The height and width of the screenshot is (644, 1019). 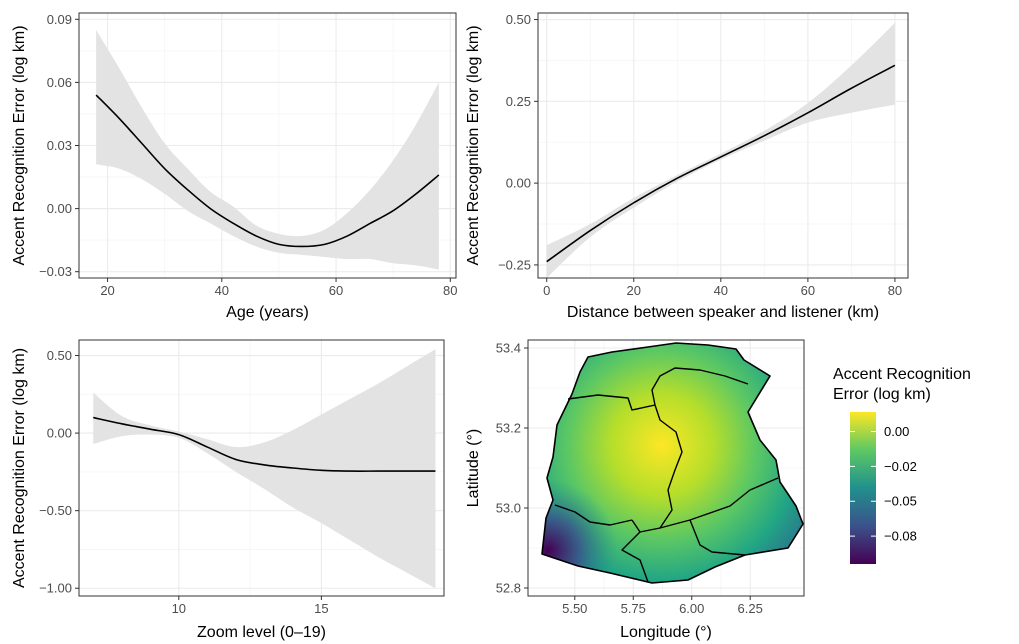 I want to click on y-axis-label-distance: Accent Recognition Error (log km), so click(x=473, y=145).